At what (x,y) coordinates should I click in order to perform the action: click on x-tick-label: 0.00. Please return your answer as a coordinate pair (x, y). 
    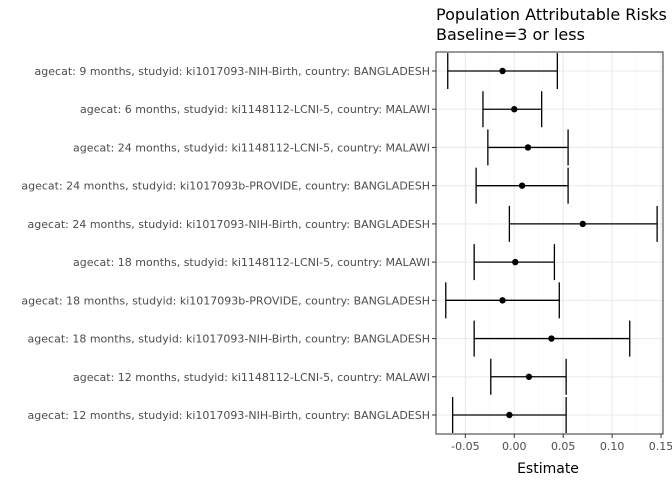
    Looking at the image, I should click on (514, 446).